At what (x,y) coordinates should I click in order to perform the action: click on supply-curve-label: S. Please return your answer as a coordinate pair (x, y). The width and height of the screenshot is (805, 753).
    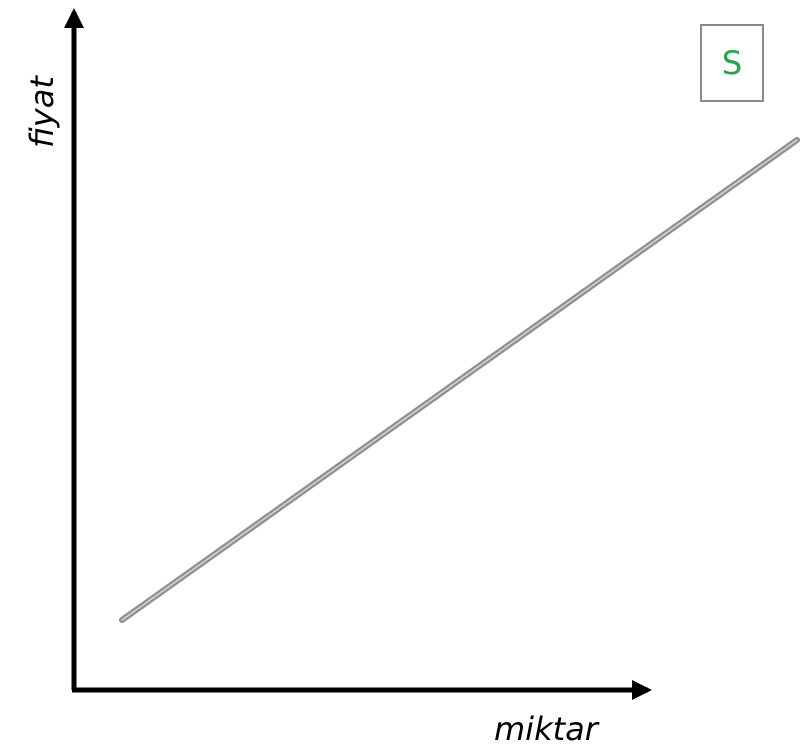
    Looking at the image, I should click on (732, 63).